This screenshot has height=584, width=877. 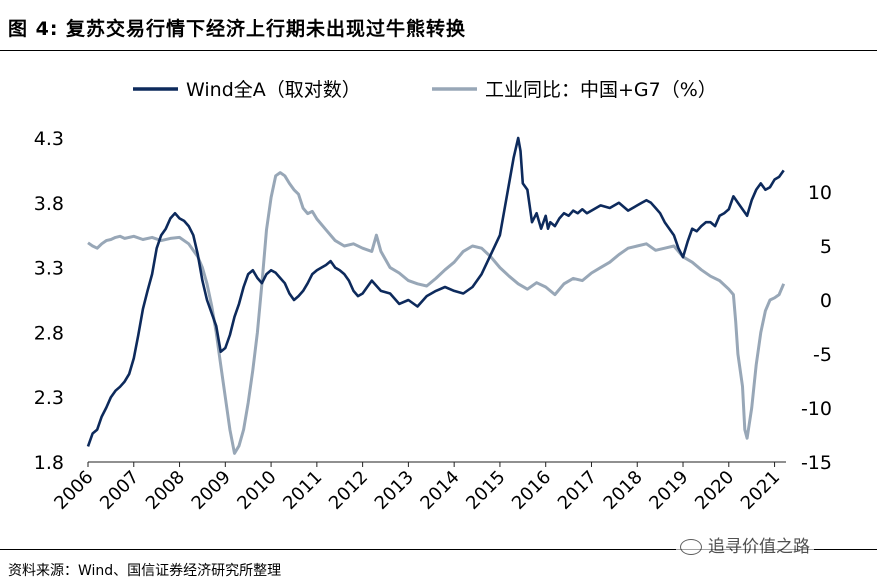 What do you see at coordinates (145, 571) in the screenshot?
I see `source-note: 资料来源：Wind、国信证券经济研究所整理` at bounding box center [145, 571].